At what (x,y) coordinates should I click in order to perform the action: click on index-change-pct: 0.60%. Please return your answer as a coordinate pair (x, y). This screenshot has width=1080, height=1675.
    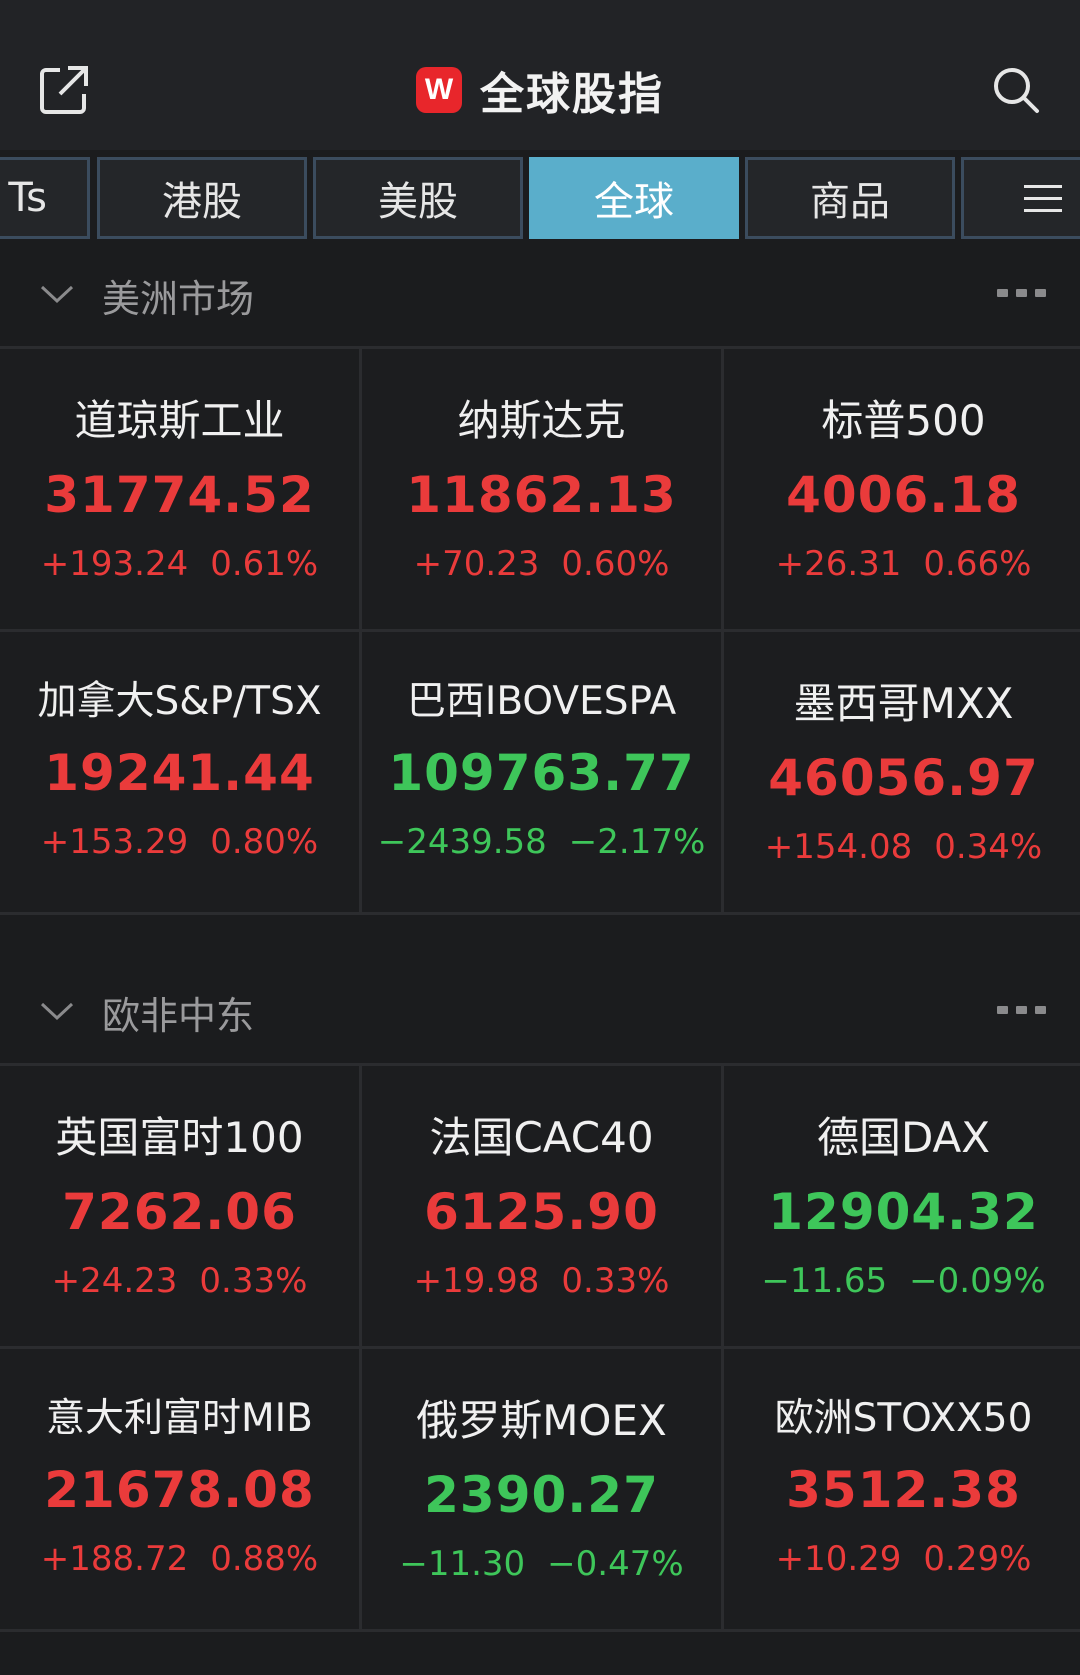
    Looking at the image, I should click on (615, 564).